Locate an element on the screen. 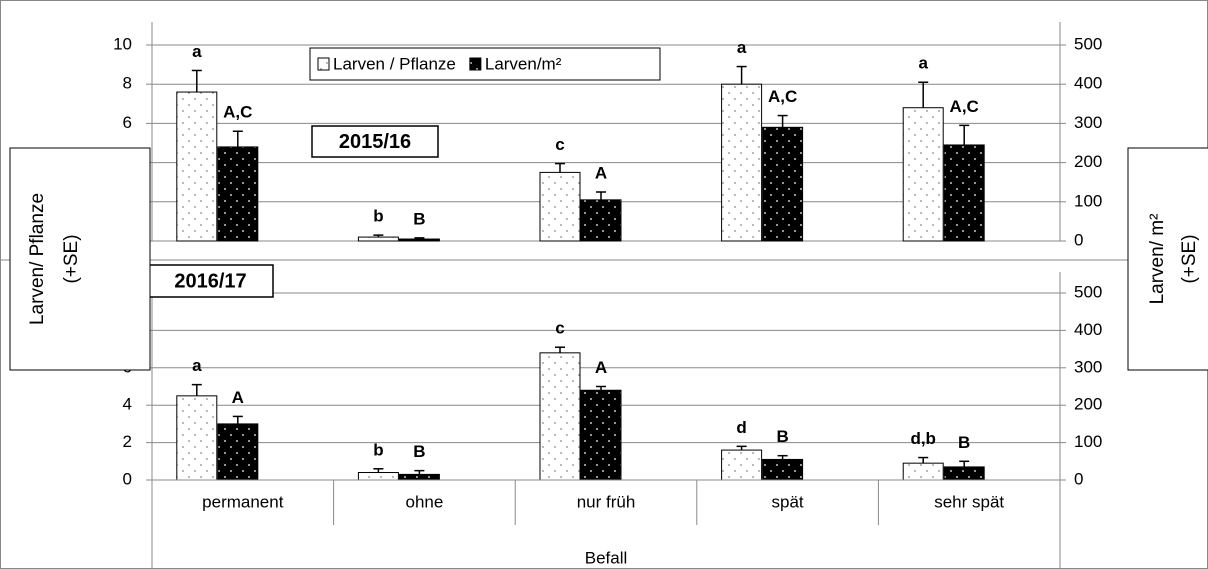 The height and width of the screenshot is (569, 1208). legend-label: Larven / Pflanze is located at coordinates (394, 63).